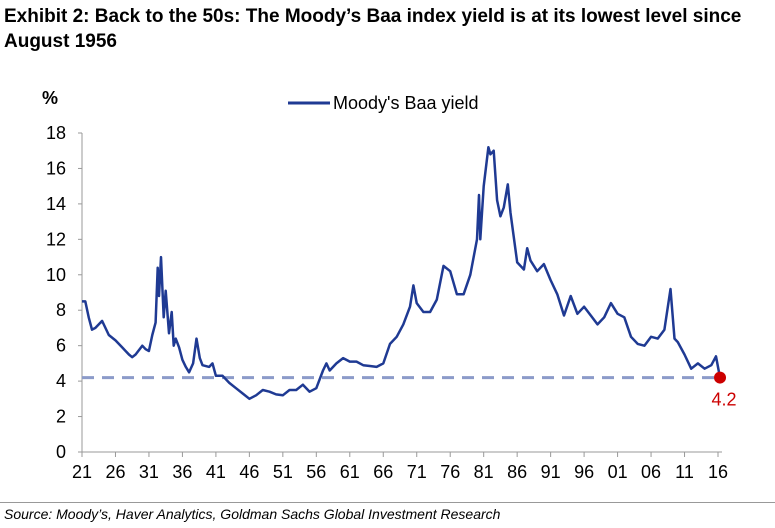 The height and width of the screenshot is (528, 775). What do you see at coordinates (684, 472) in the screenshot?
I see `x-tick-label: 11` at bounding box center [684, 472].